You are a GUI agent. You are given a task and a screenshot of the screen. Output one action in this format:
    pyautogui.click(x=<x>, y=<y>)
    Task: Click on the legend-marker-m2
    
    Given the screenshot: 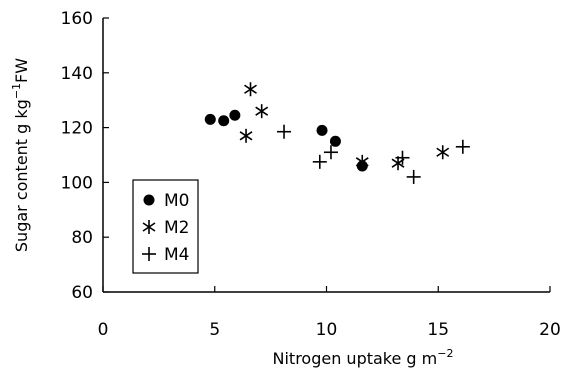 What is the action you would take?
    pyautogui.click(x=149, y=227)
    